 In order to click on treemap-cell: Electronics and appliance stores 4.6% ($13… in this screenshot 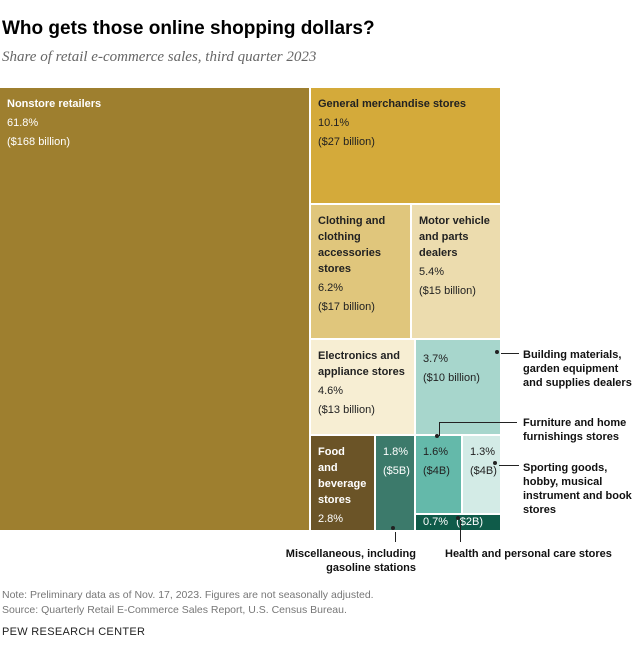, I will do `click(362, 387)`.